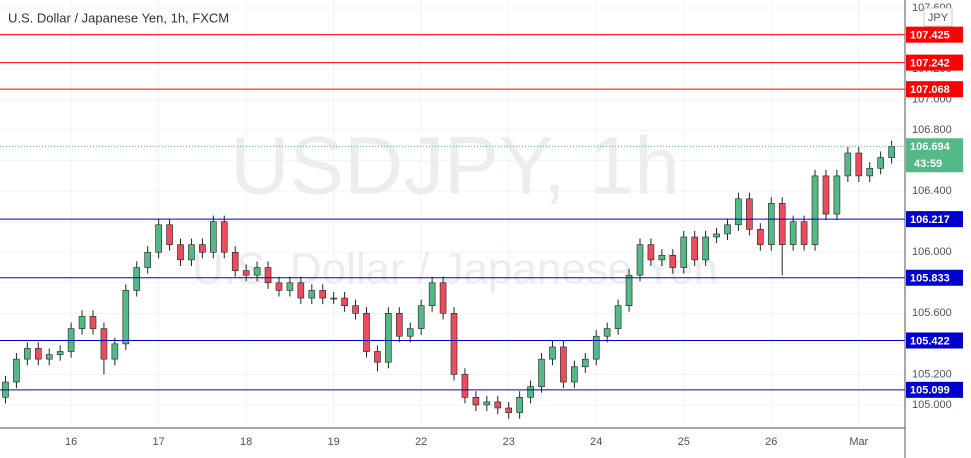  What do you see at coordinates (596, 442) in the screenshot?
I see `x-tick-label: 24` at bounding box center [596, 442].